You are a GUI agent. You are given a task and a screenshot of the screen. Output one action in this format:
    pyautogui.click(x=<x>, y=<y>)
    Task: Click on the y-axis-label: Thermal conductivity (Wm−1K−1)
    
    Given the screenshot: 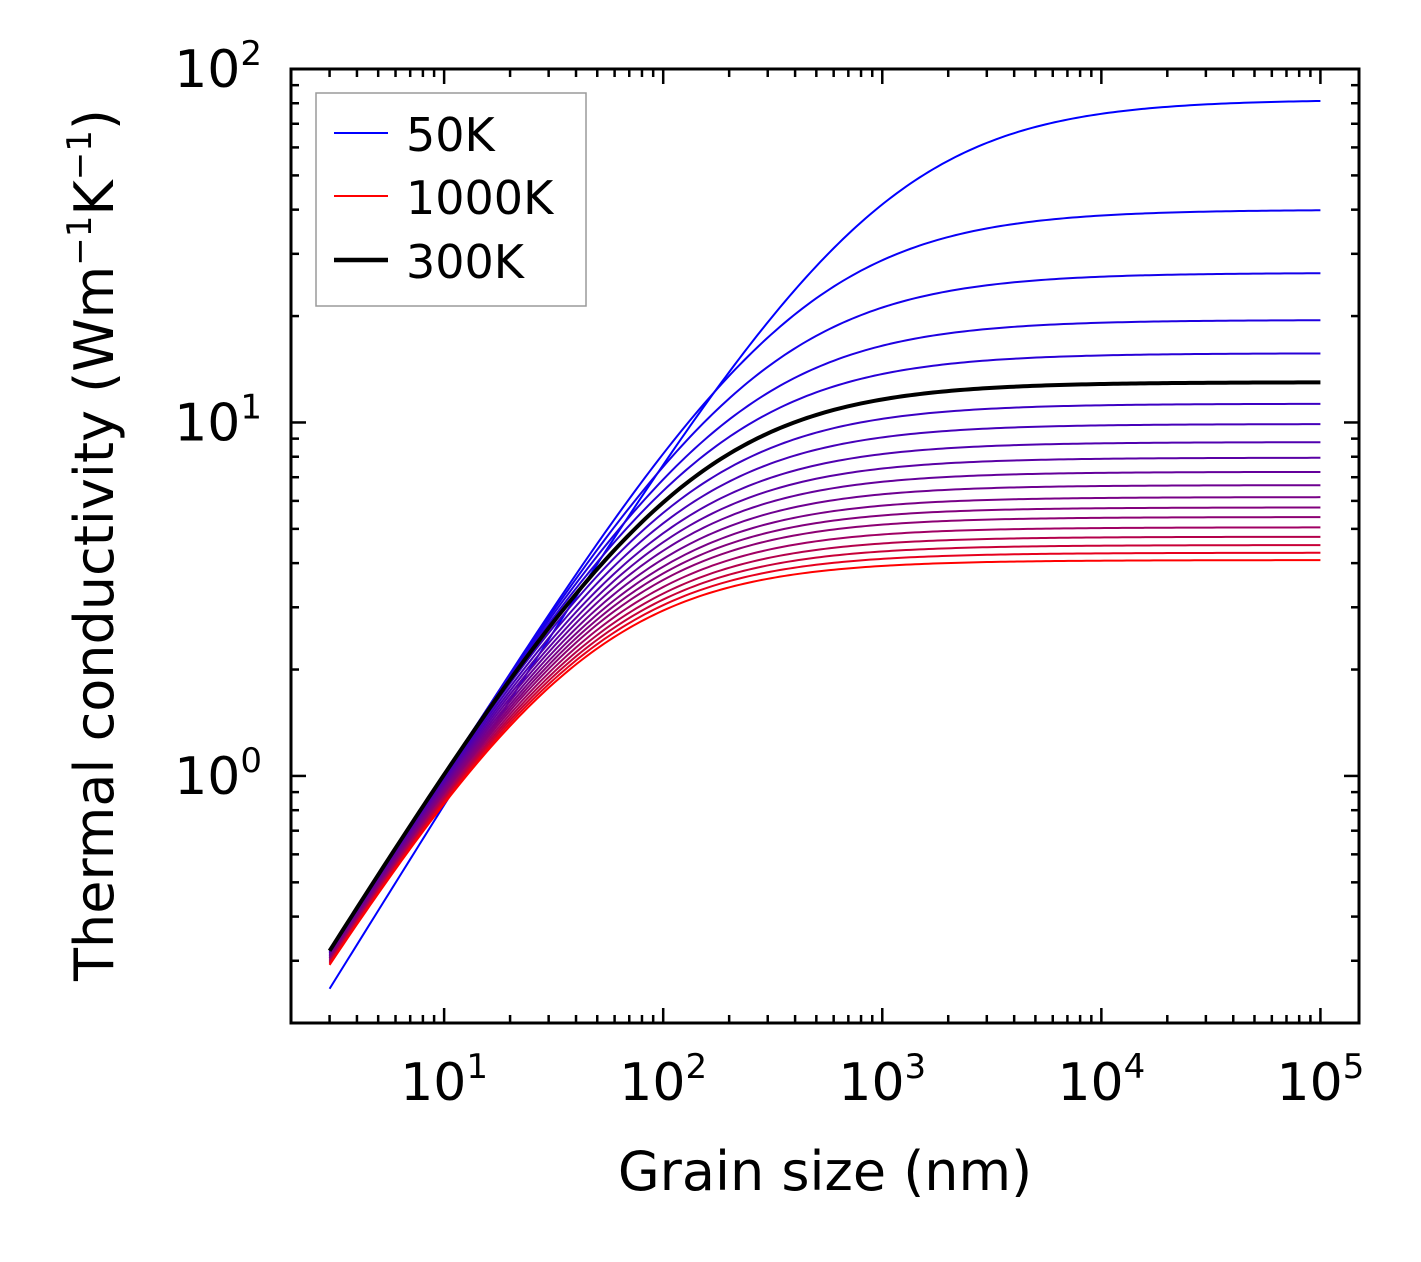 What is the action you would take?
    pyautogui.click(x=93, y=545)
    